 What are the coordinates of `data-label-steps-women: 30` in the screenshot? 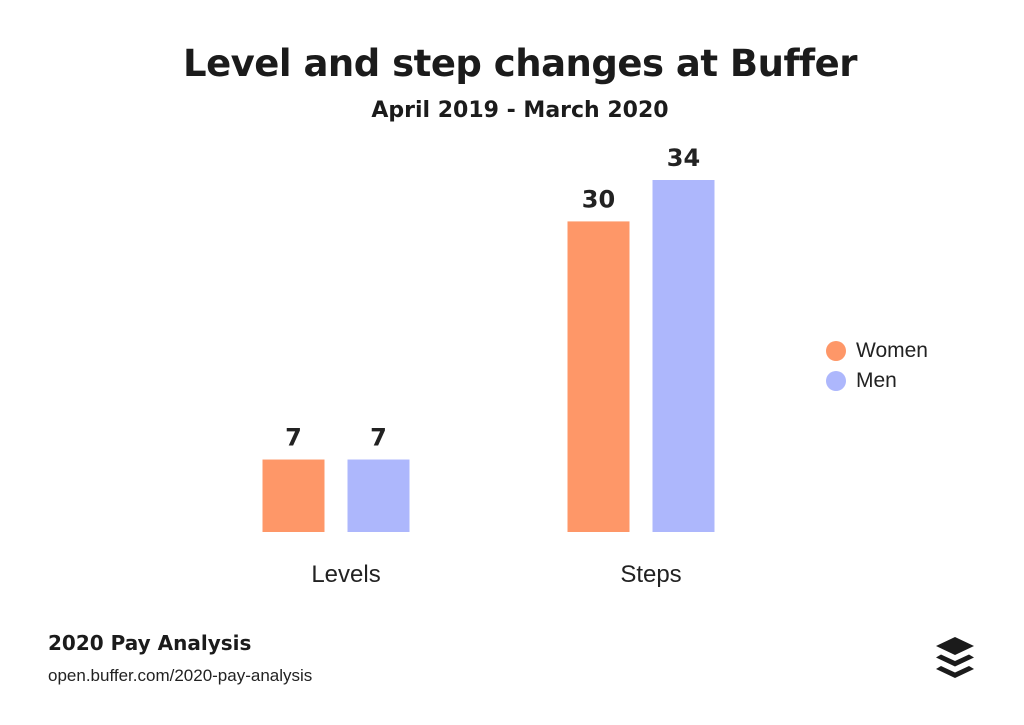 It's located at (598, 199).